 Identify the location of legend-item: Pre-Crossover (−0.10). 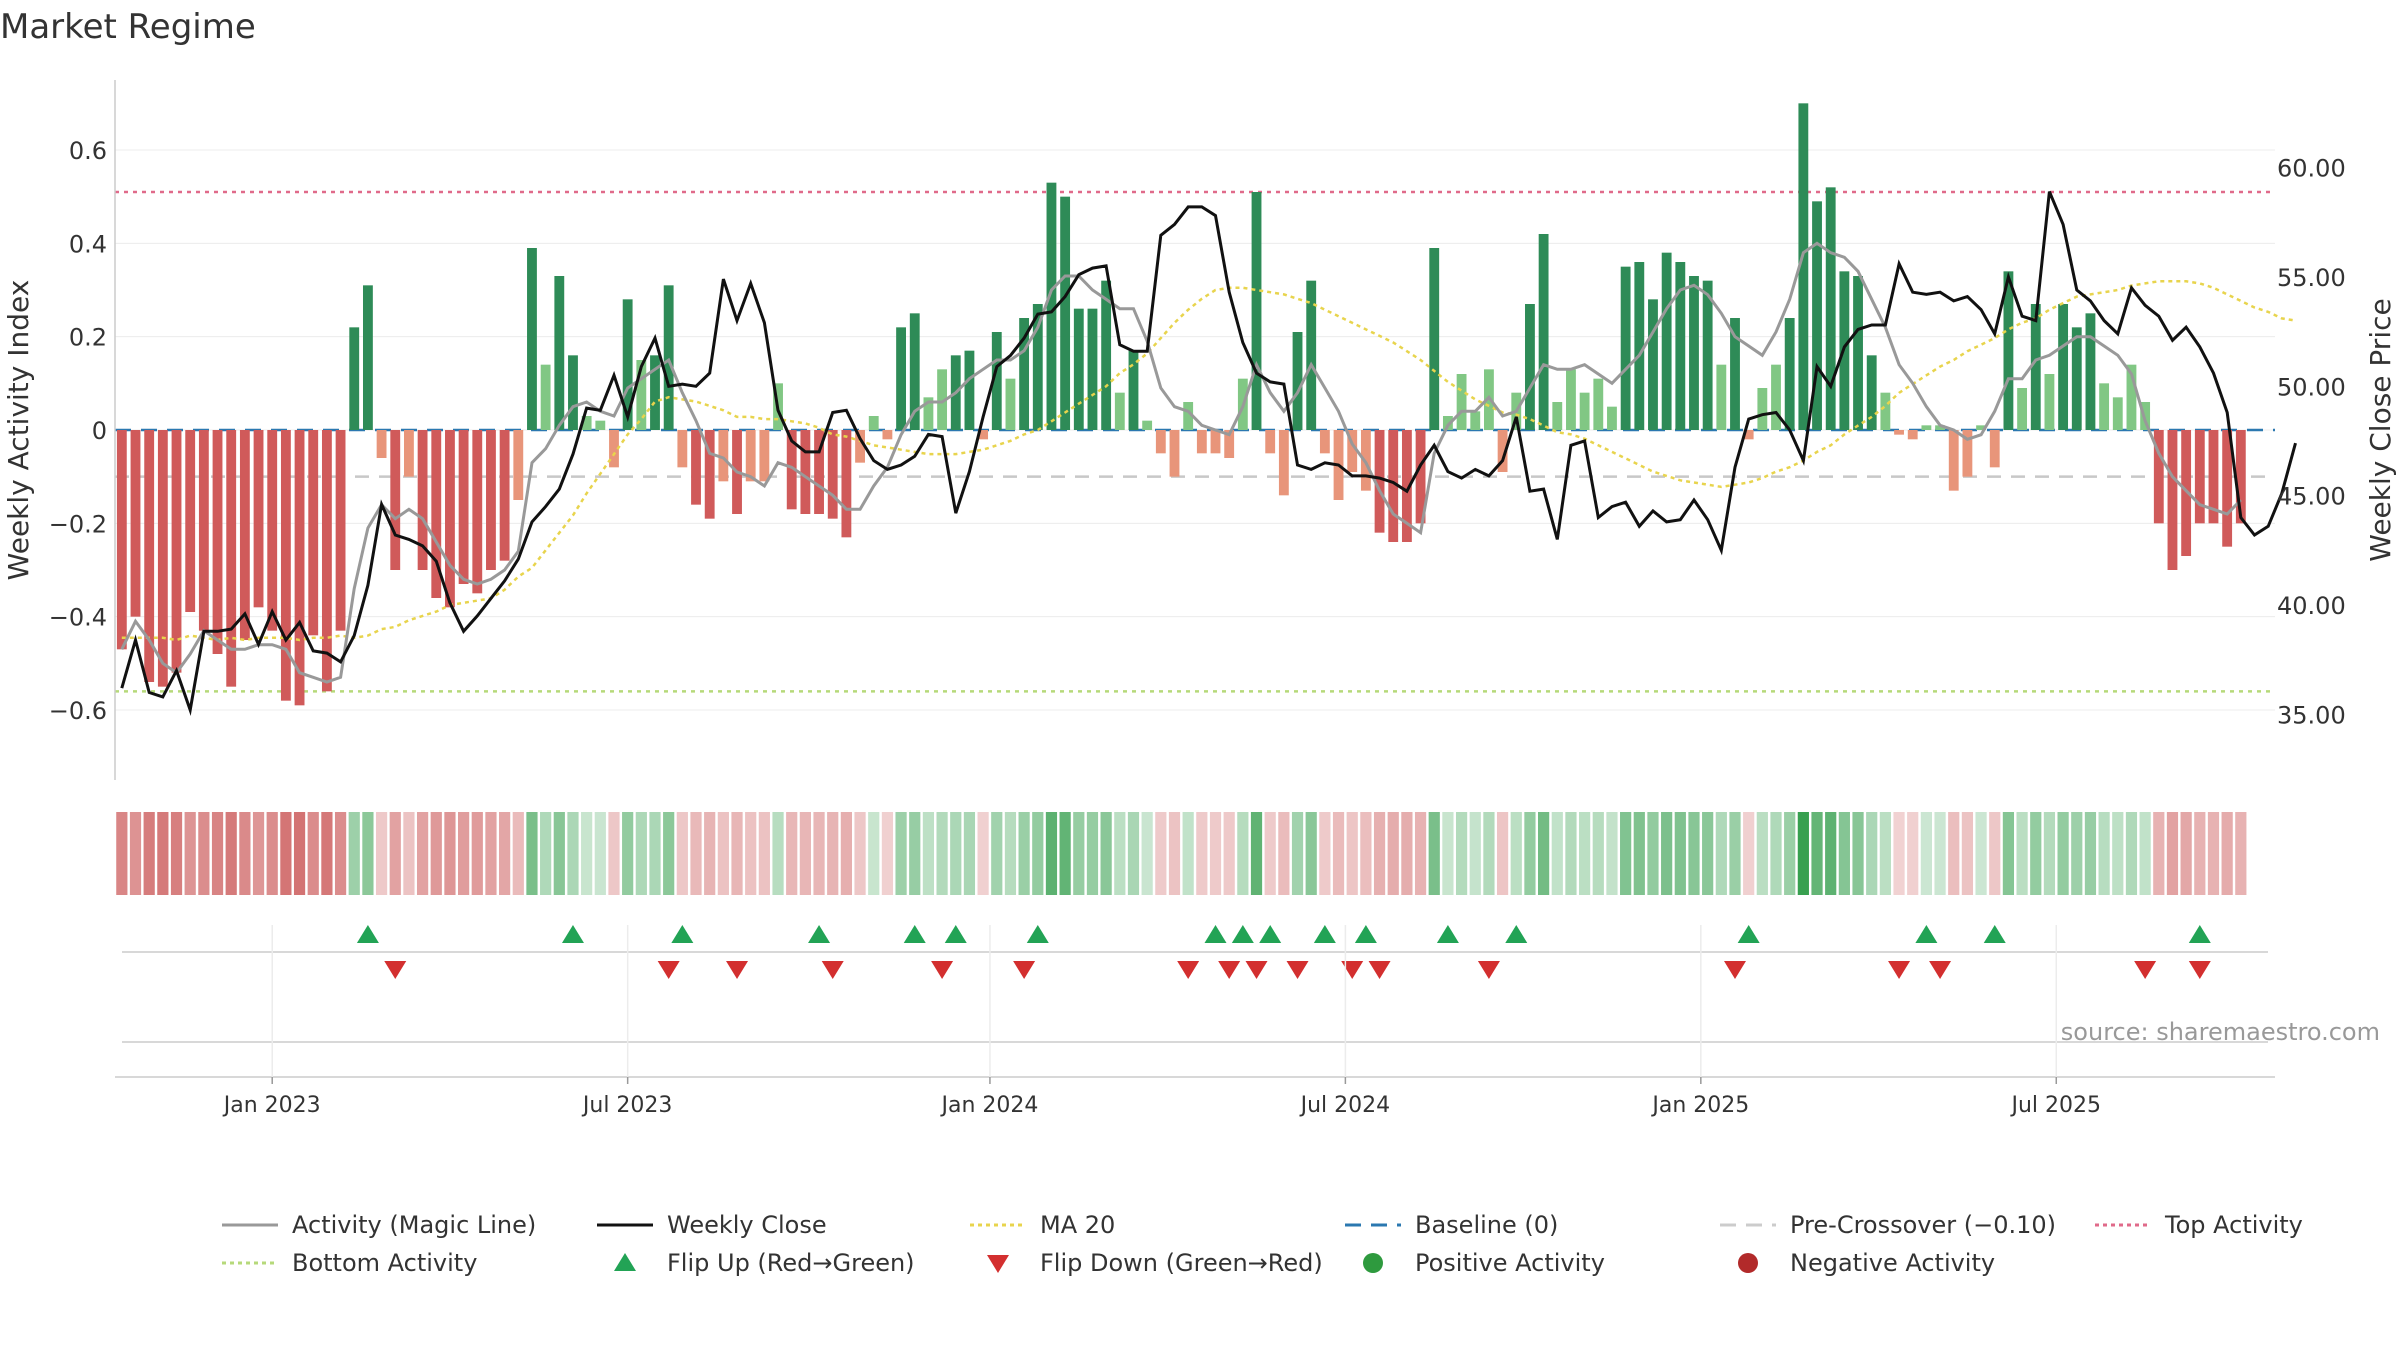
(1888, 1225).